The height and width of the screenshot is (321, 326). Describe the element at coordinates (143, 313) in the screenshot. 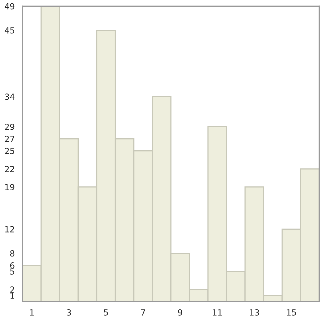

I see `x-tick-label: 7` at that location.